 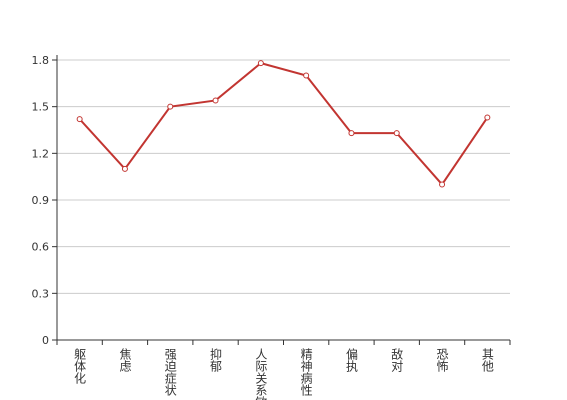 I want to click on y-tick-label: 0.3, so click(x=41, y=293).